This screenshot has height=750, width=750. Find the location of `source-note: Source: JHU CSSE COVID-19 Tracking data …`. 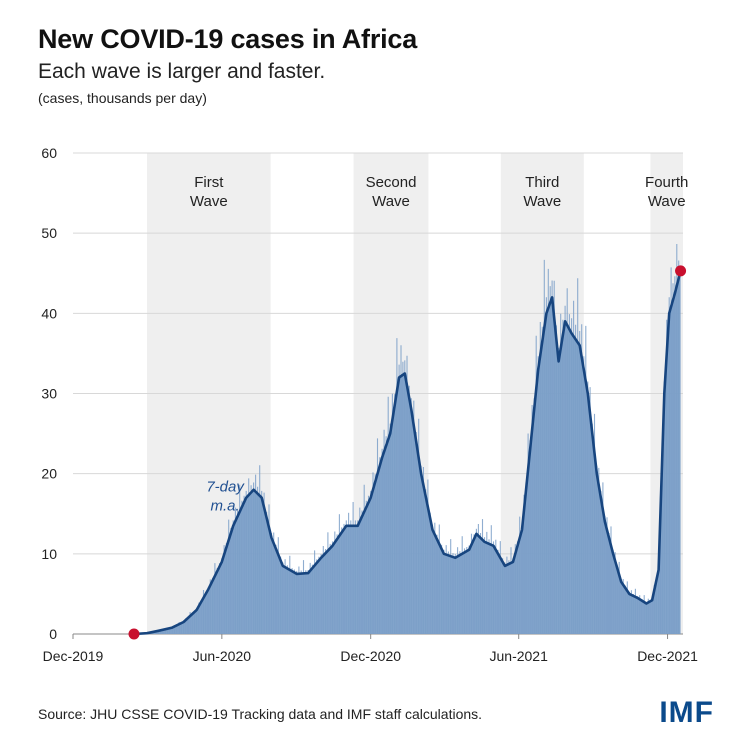

source-note: Source: JHU CSSE COVID-19 Tracking data … is located at coordinates (260, 714).